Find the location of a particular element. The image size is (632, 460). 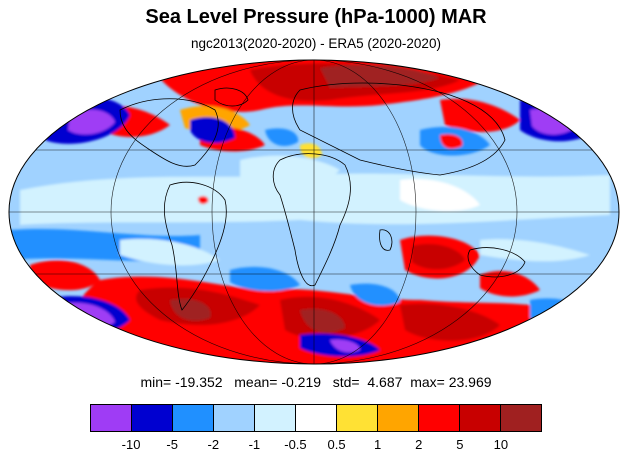

max-value: 23.969 is located at coordinates (470, 382).